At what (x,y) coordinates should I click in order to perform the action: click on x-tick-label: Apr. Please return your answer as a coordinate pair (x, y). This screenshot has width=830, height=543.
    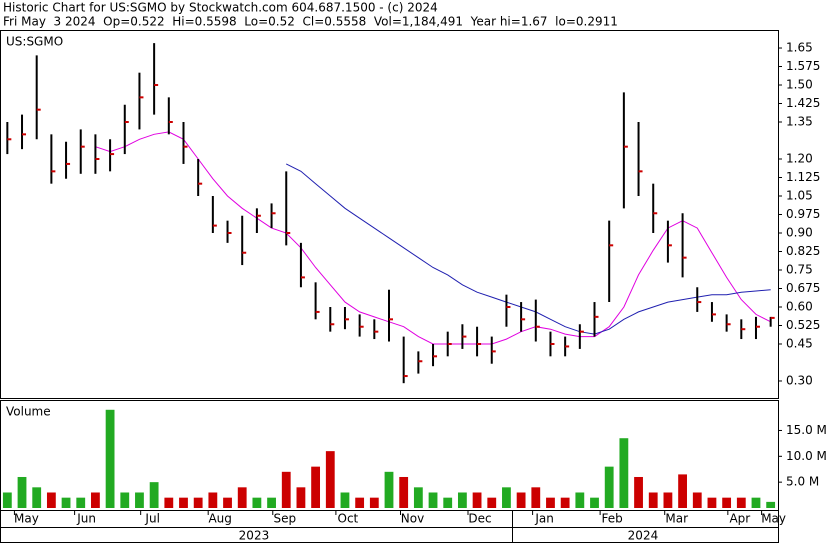
    Looking at the image, I should click on (739, 519).